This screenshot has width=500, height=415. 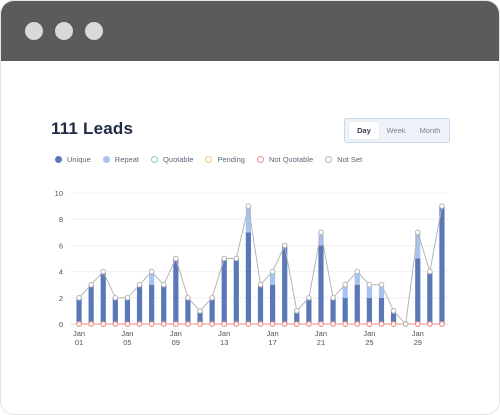 I want to click on legend-item-quotable: Quotable, so click(x=171, y=159).